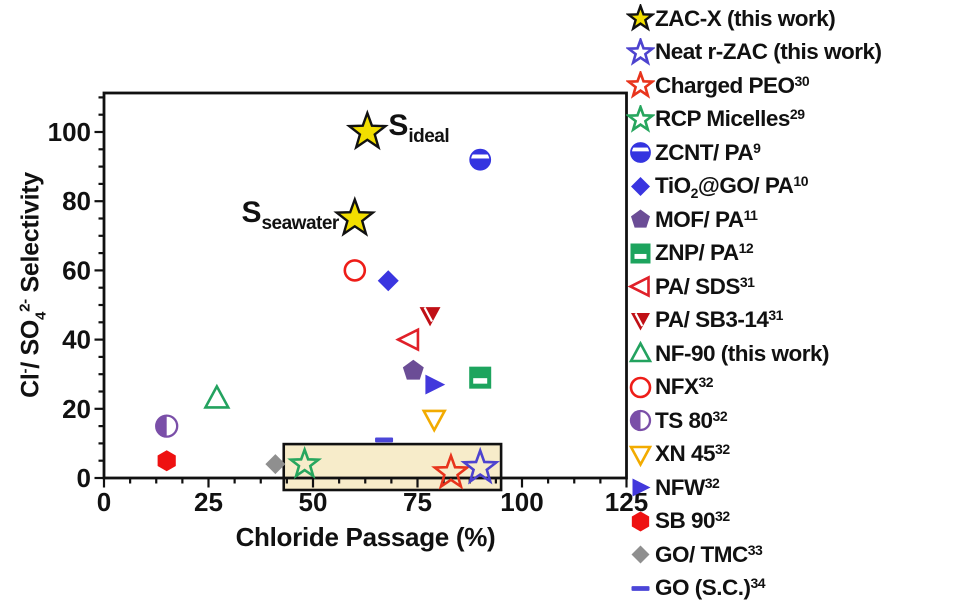 This screenshot has width=956, height=610. What do you see at coordinates (725, 85) in the screenshot?
I see `legend-label-segment: Charged PEO` at bounding box center [725, 85].